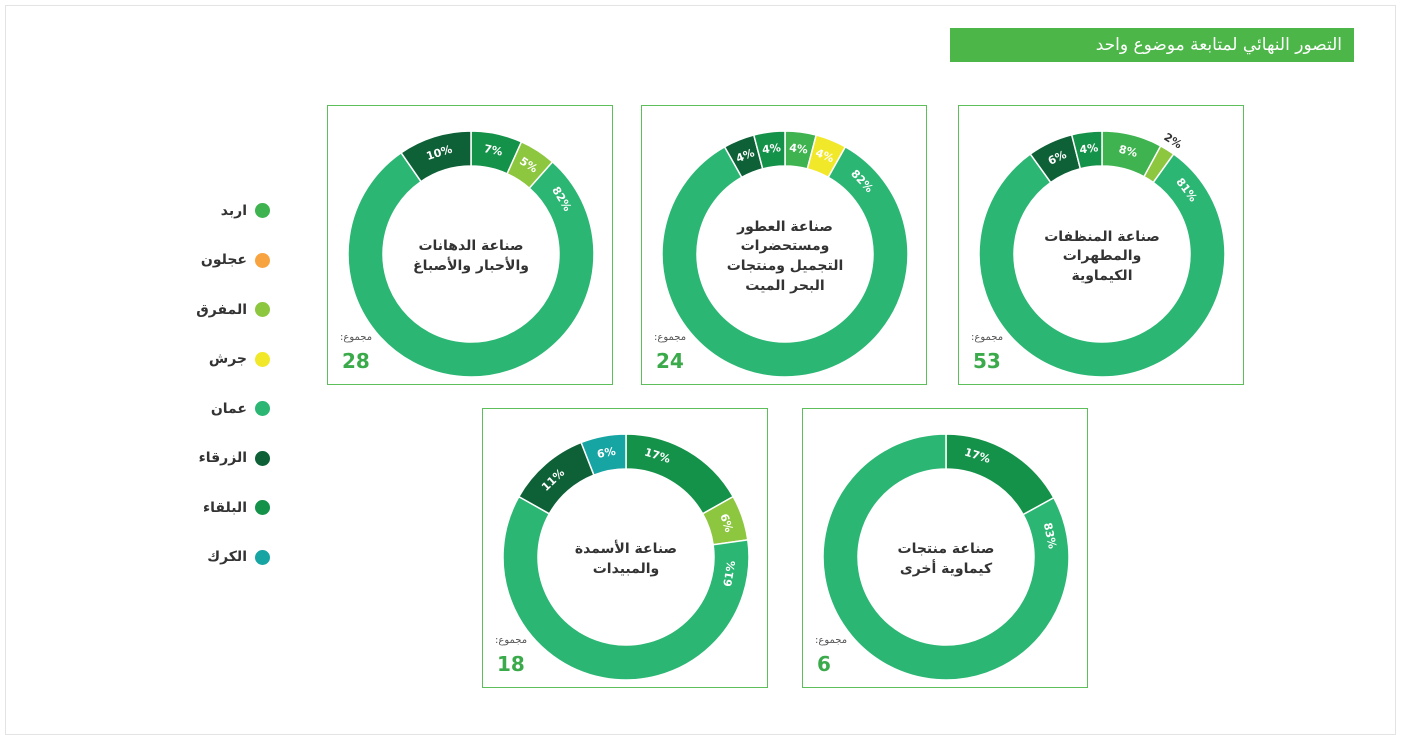 The image size is (1403, 735). I want to click on legend-item: الزرقاء, so click(195, 459).